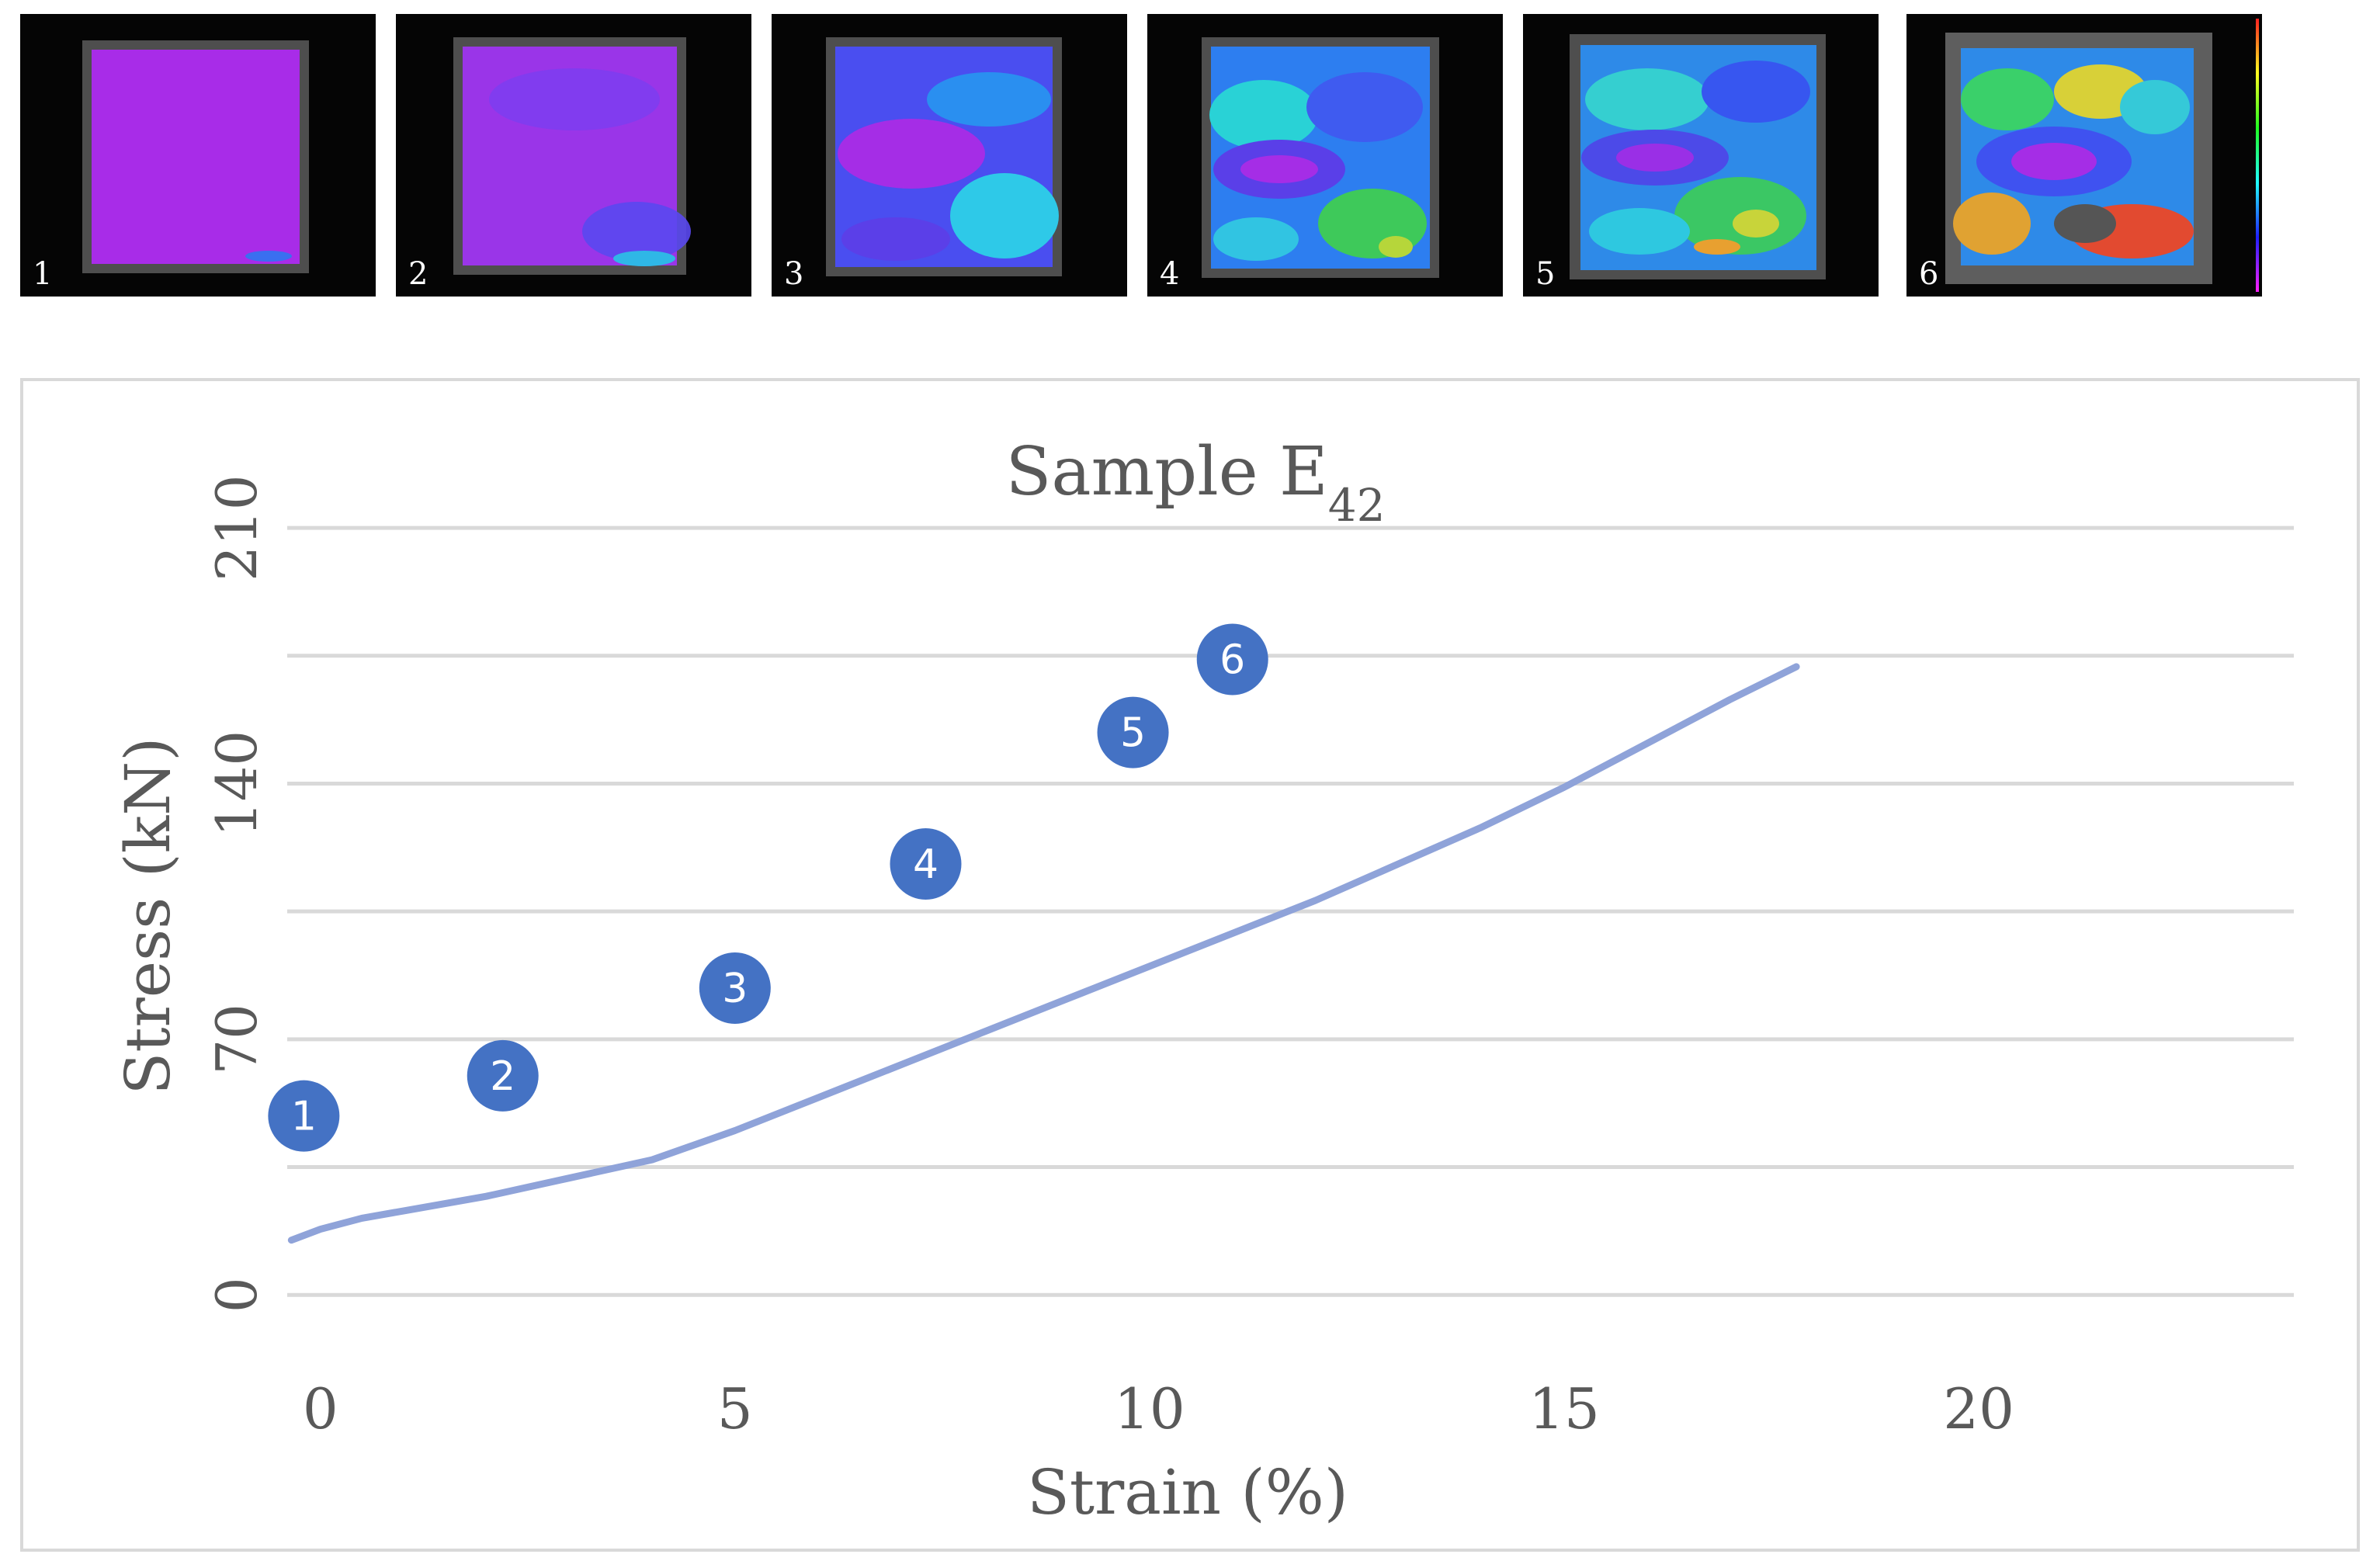 The image size is (2380, 1561). Describe the element at coordinates (735, 1409) in the screenshot. I see `x-tick-label: 5` at that location.